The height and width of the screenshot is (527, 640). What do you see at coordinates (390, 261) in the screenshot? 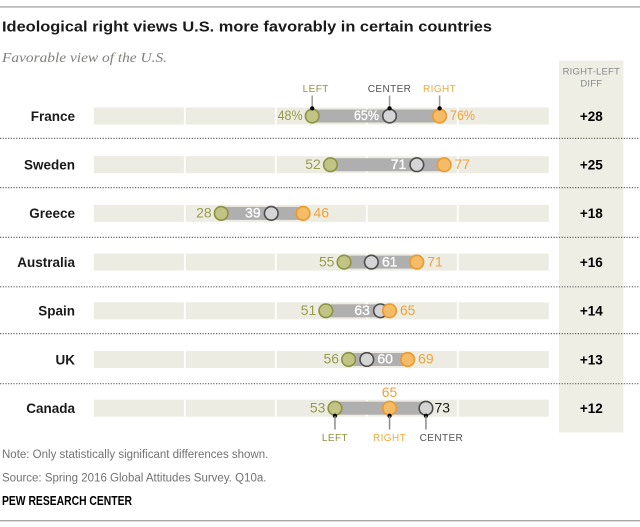
I see `svg-text: 61` at bounding box center [390, 261].